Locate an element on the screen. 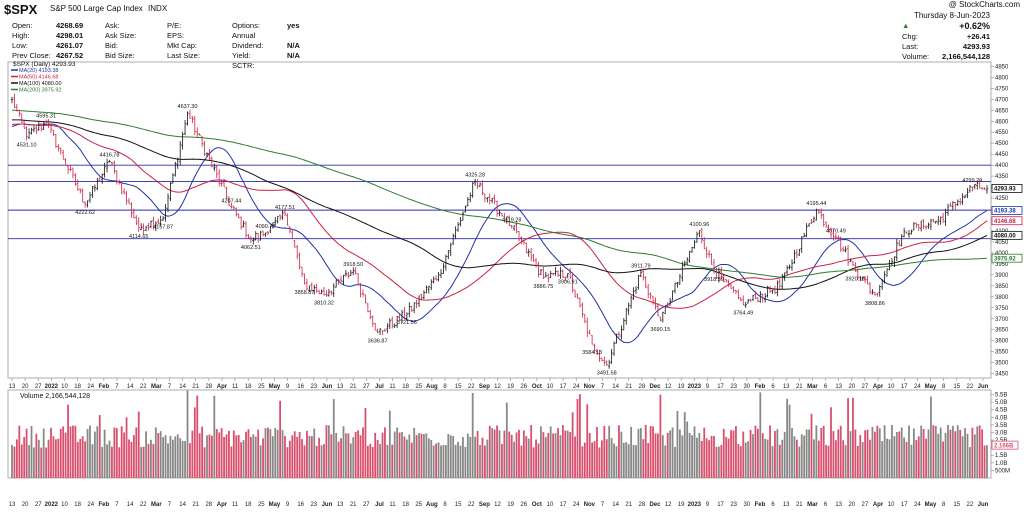  price-tick-label: 4000 is located at coordinates (1002, 254).